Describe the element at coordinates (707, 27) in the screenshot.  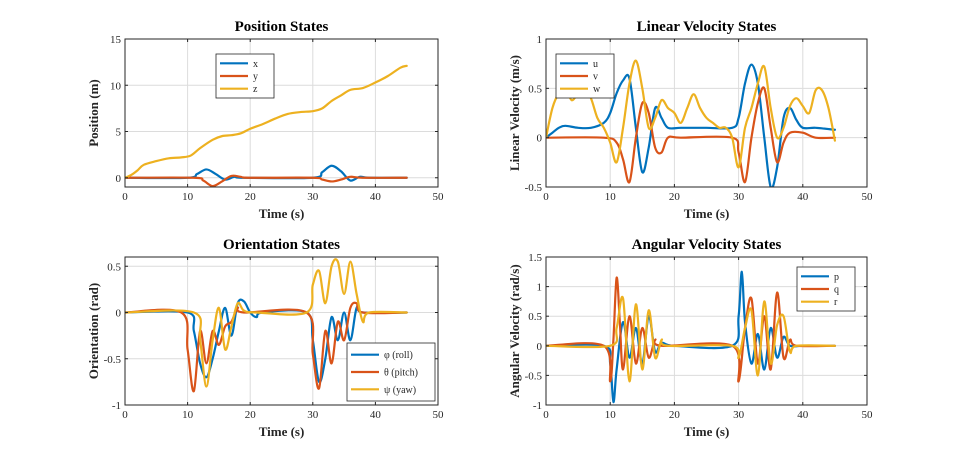
I see `chart-title: Linear Velocity States` at that location.